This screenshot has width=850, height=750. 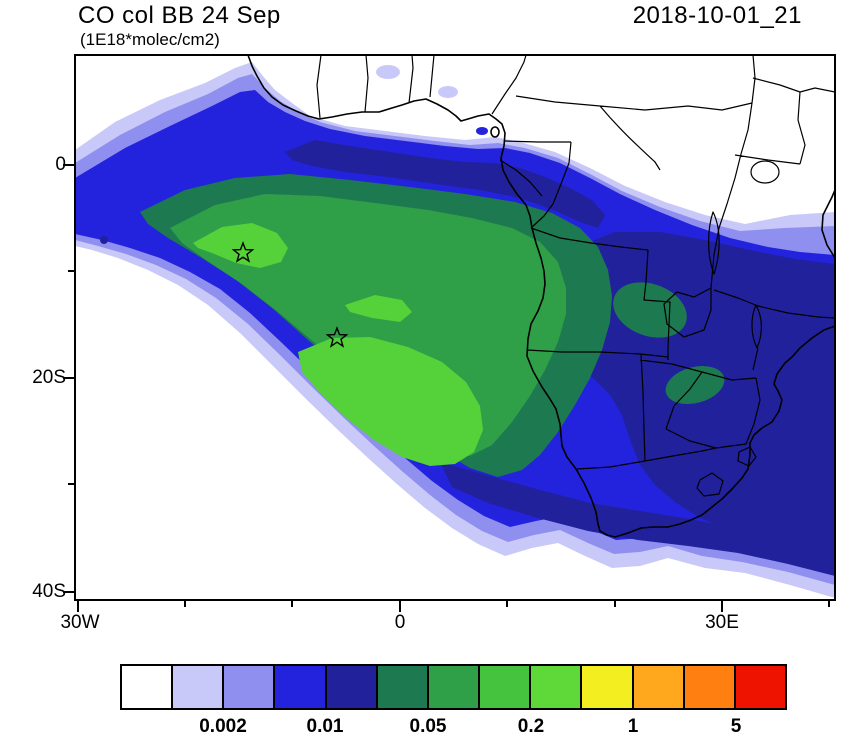 What do you see at coordinates (325, 726) in the screenshot?
I see `colorbar-label: 0.01` at bounding box center [325, 726].